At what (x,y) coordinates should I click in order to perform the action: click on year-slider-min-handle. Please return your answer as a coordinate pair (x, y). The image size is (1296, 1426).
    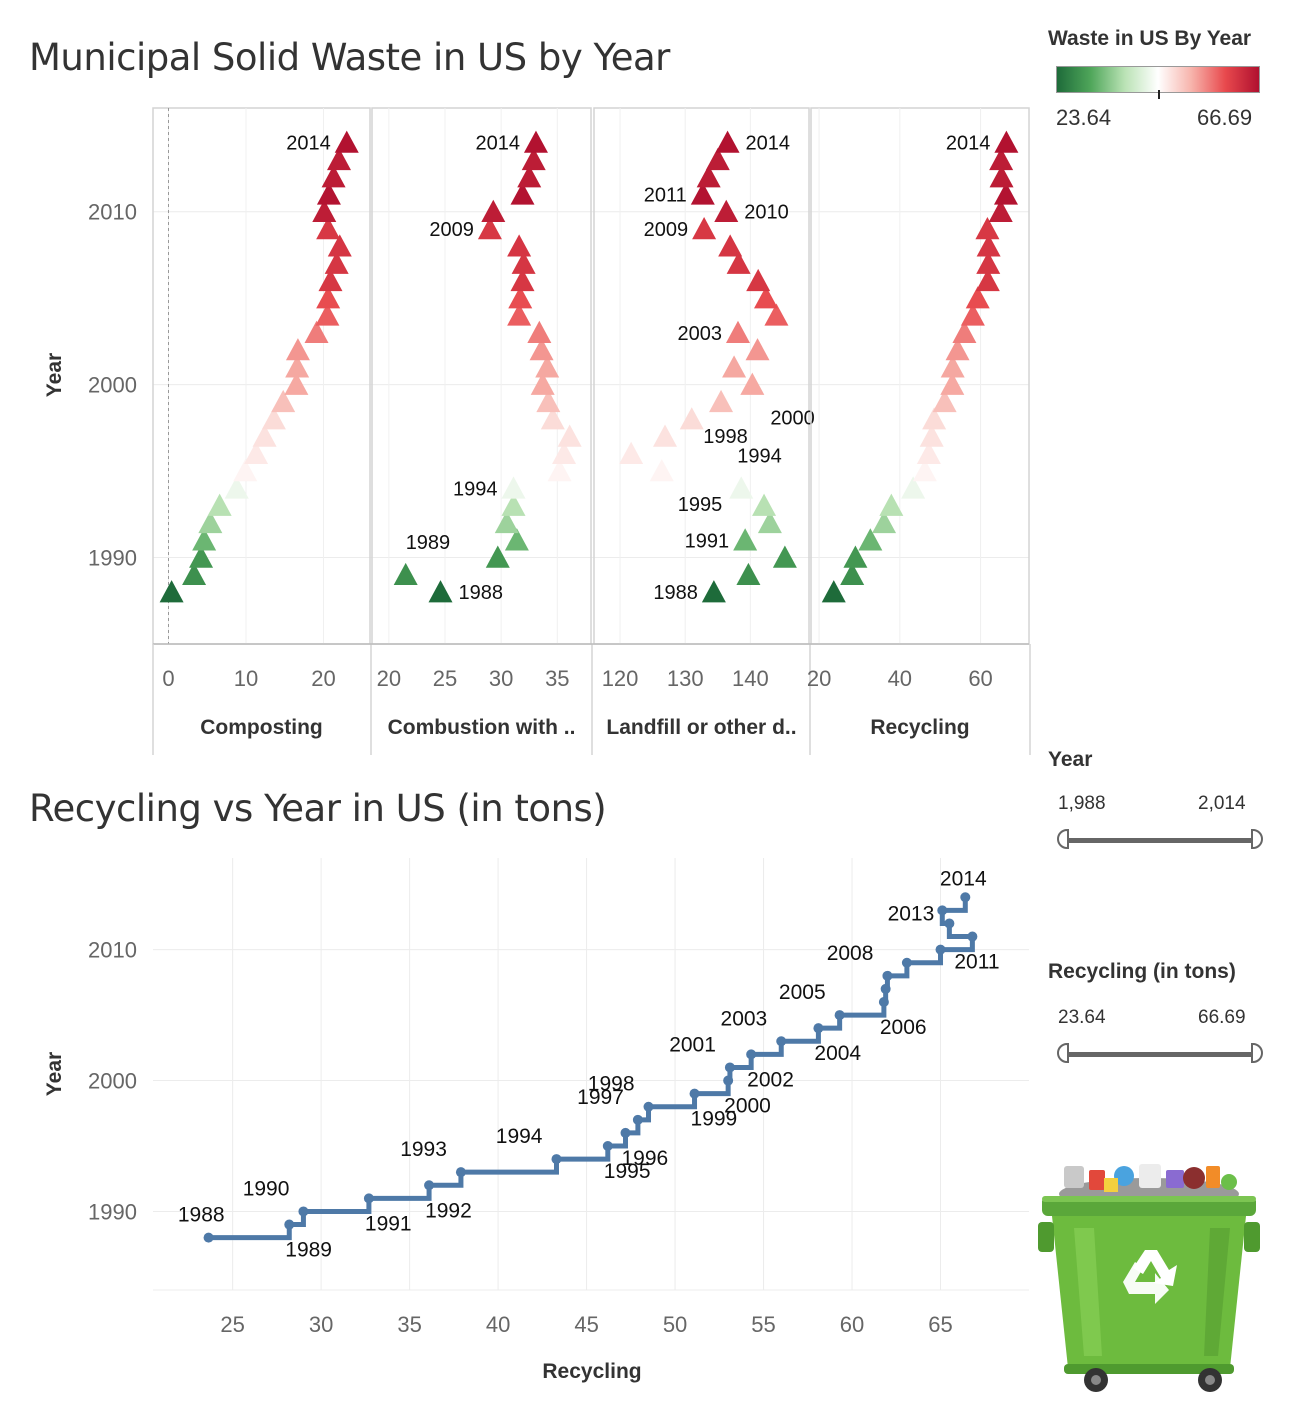
    Looking at the image, I should click on (1063, 839).